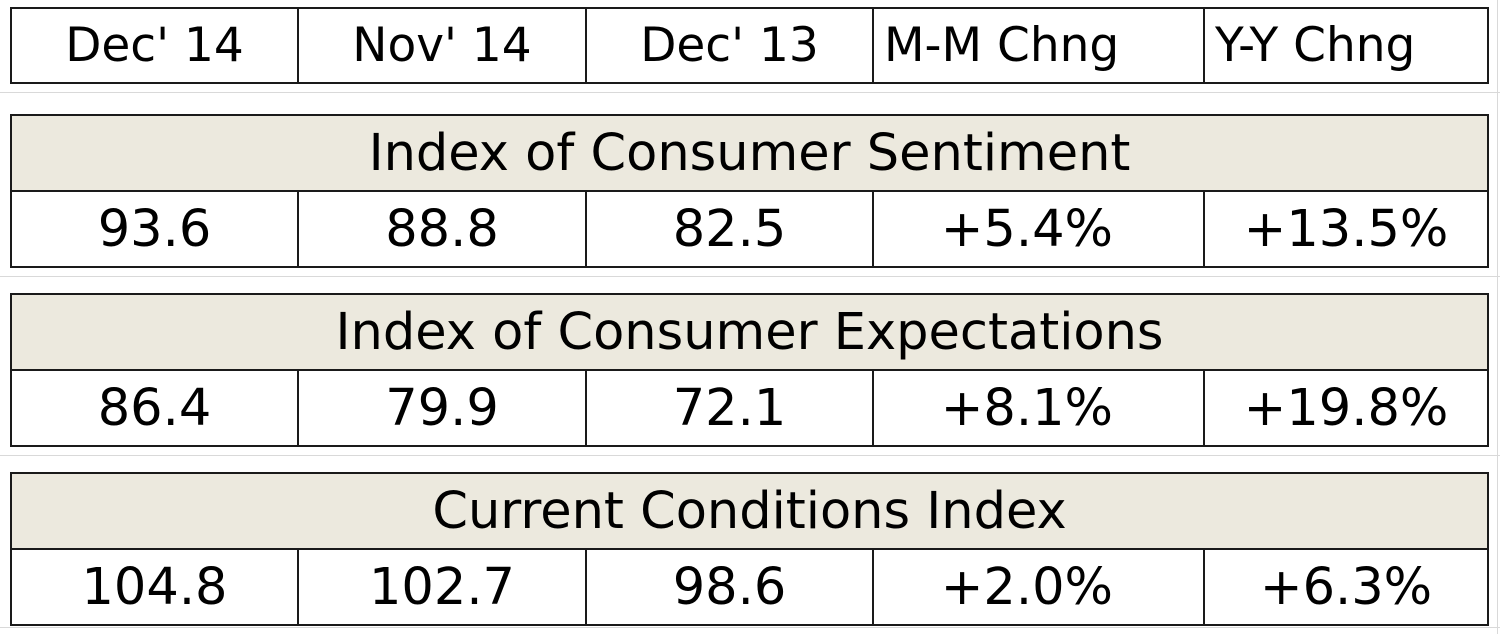 This screenshot has width=1500, height=634. What do you see at coordinates (155, 408) in the screenshot?
I see `cell-value: 86.4` at bounding box center [155, 408].